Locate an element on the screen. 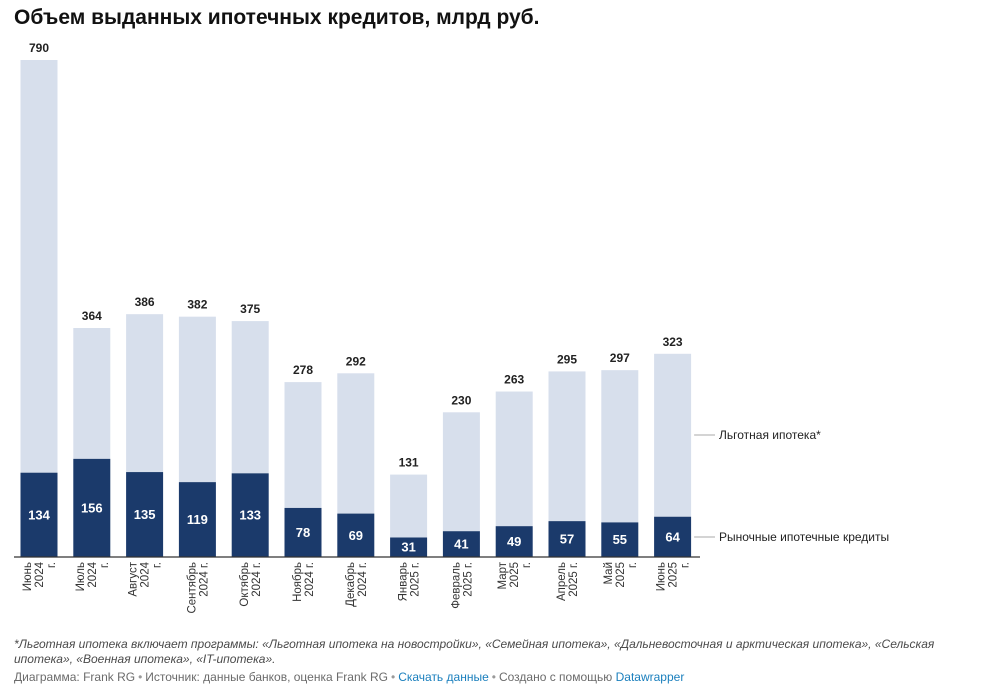  x-tick-line: Апрель is located at coordinates (562, 581).